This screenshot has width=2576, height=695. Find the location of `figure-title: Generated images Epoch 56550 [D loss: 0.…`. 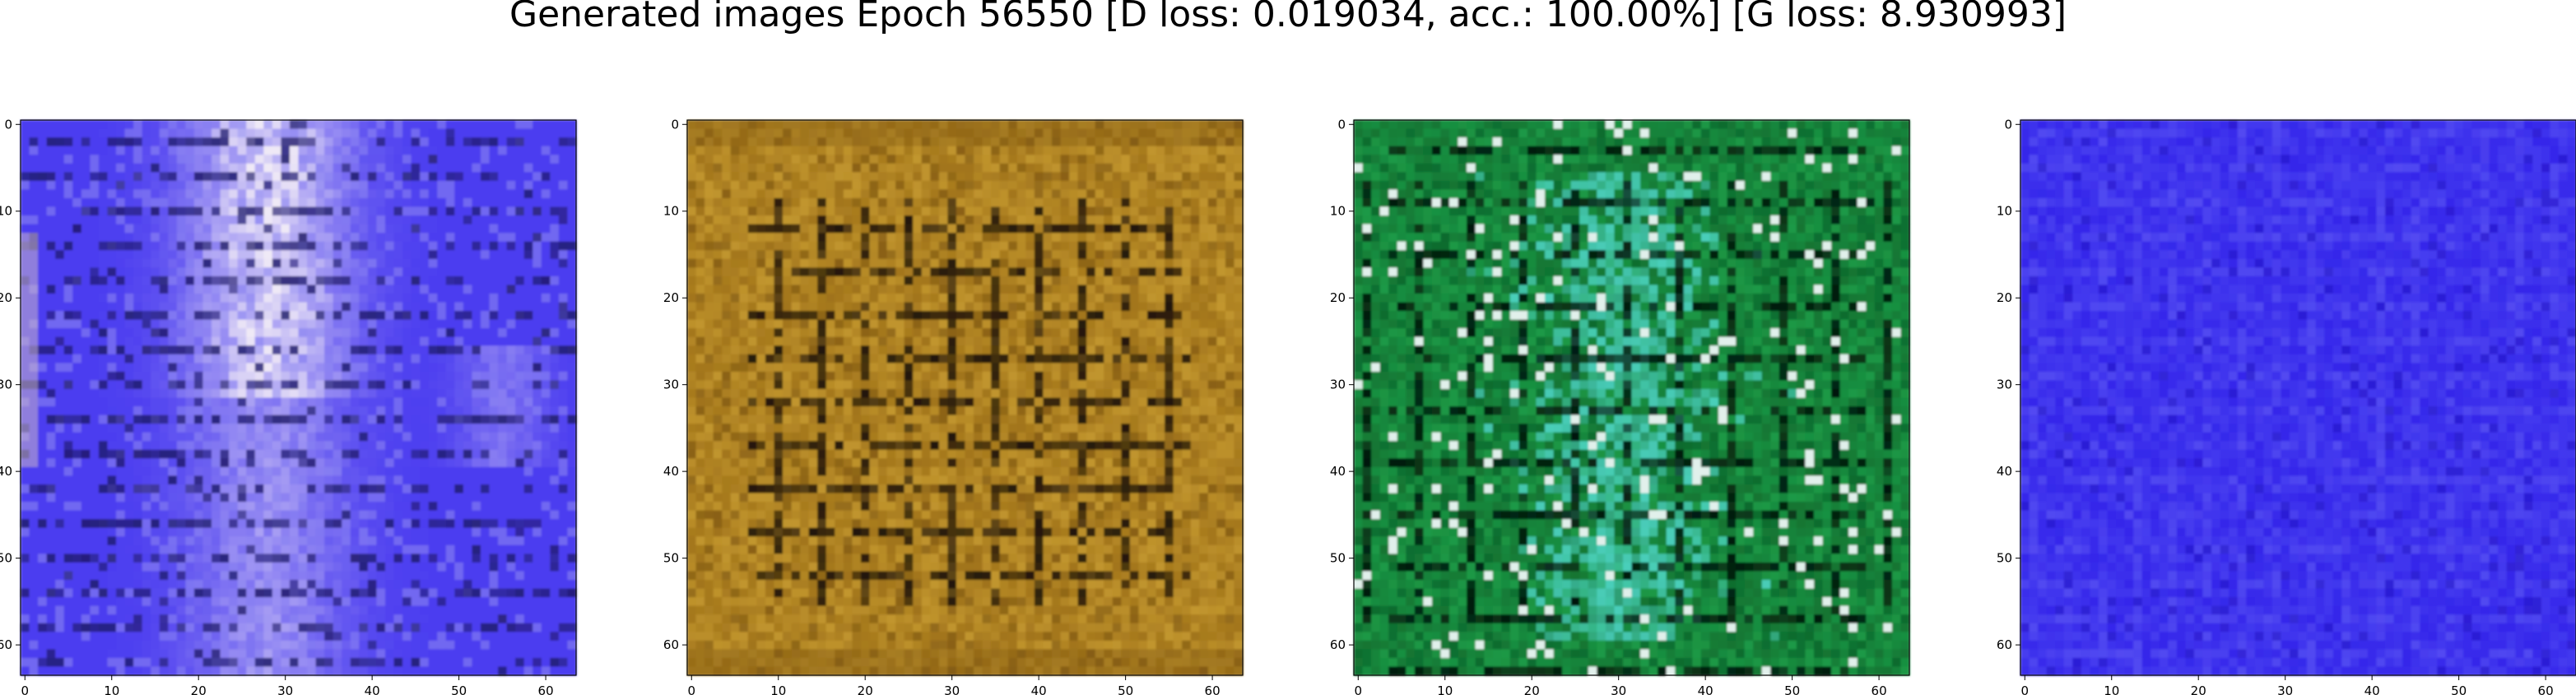

figure-title: Generated images Epoch 56550 [D loss: 0.… is located at coordinates (1288, 17).